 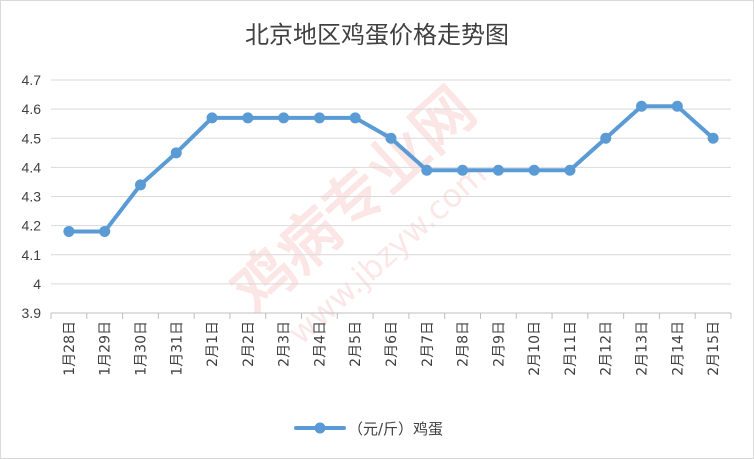 I want to click on y-tick-label: 4.2, so click(x=32, y=226).